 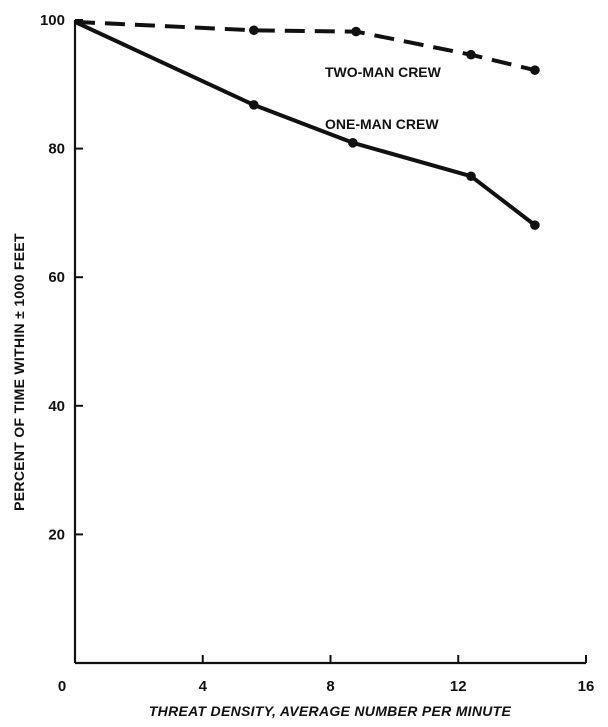 I want to click on series-label: TWO-MAN CREW, so click(x=383, y=72).